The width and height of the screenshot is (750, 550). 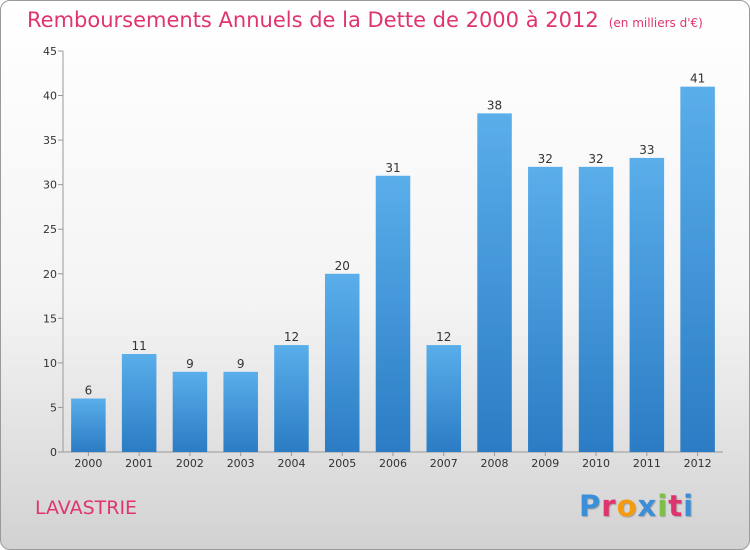 What do you see at coordinates (393, 463) in the screenshot?
I see `x-tick-label: 2006` at bounding box center [393, 463].